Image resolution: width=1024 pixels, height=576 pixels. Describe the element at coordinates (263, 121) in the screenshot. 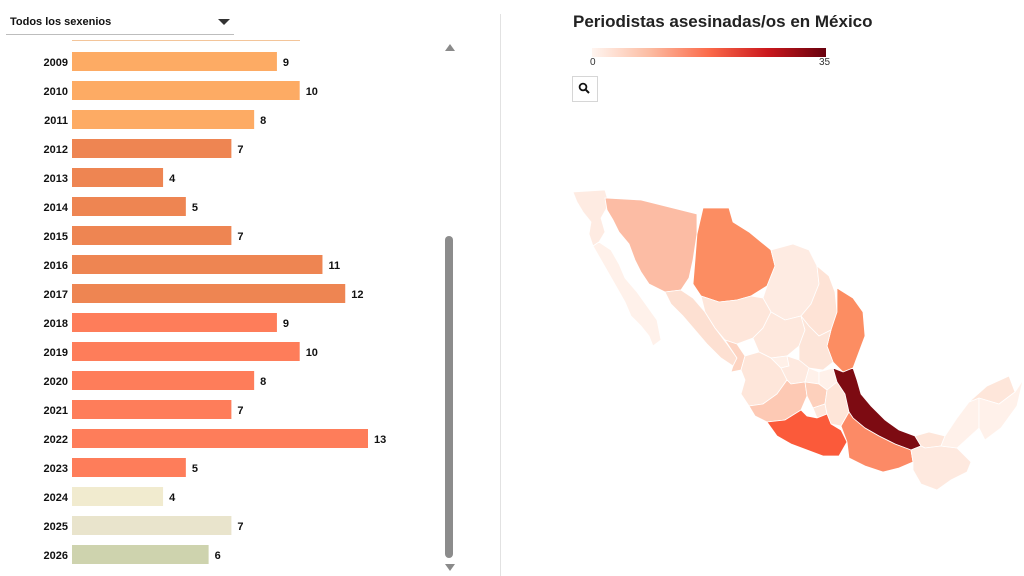

I see `value-label-2011: 8` at that location.